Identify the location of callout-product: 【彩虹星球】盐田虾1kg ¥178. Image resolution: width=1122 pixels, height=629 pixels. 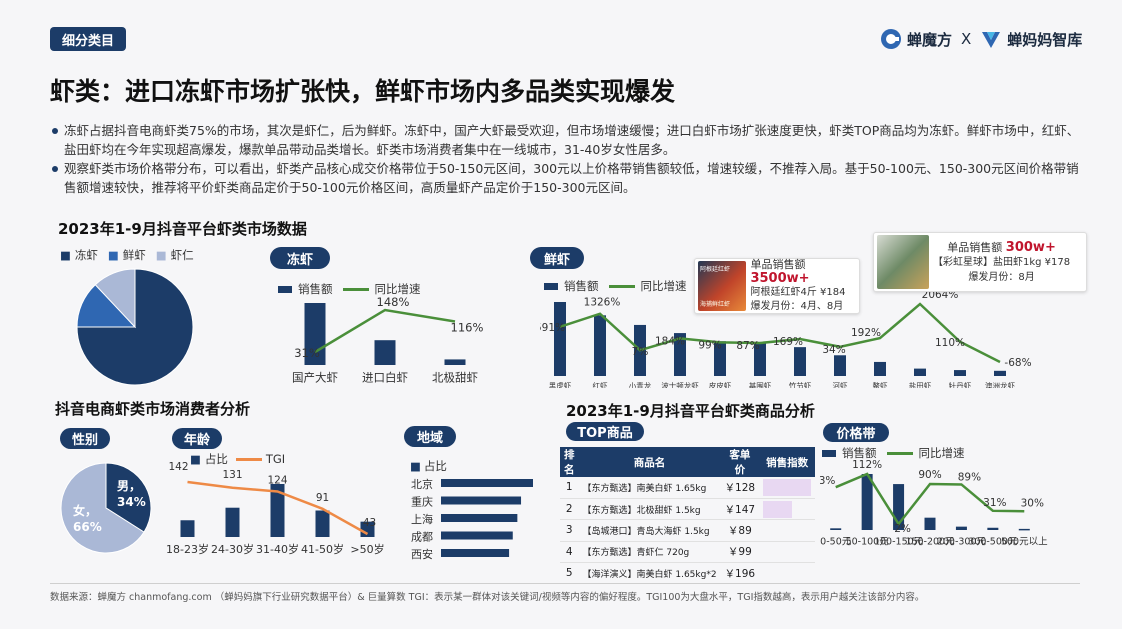
(1002, 262).